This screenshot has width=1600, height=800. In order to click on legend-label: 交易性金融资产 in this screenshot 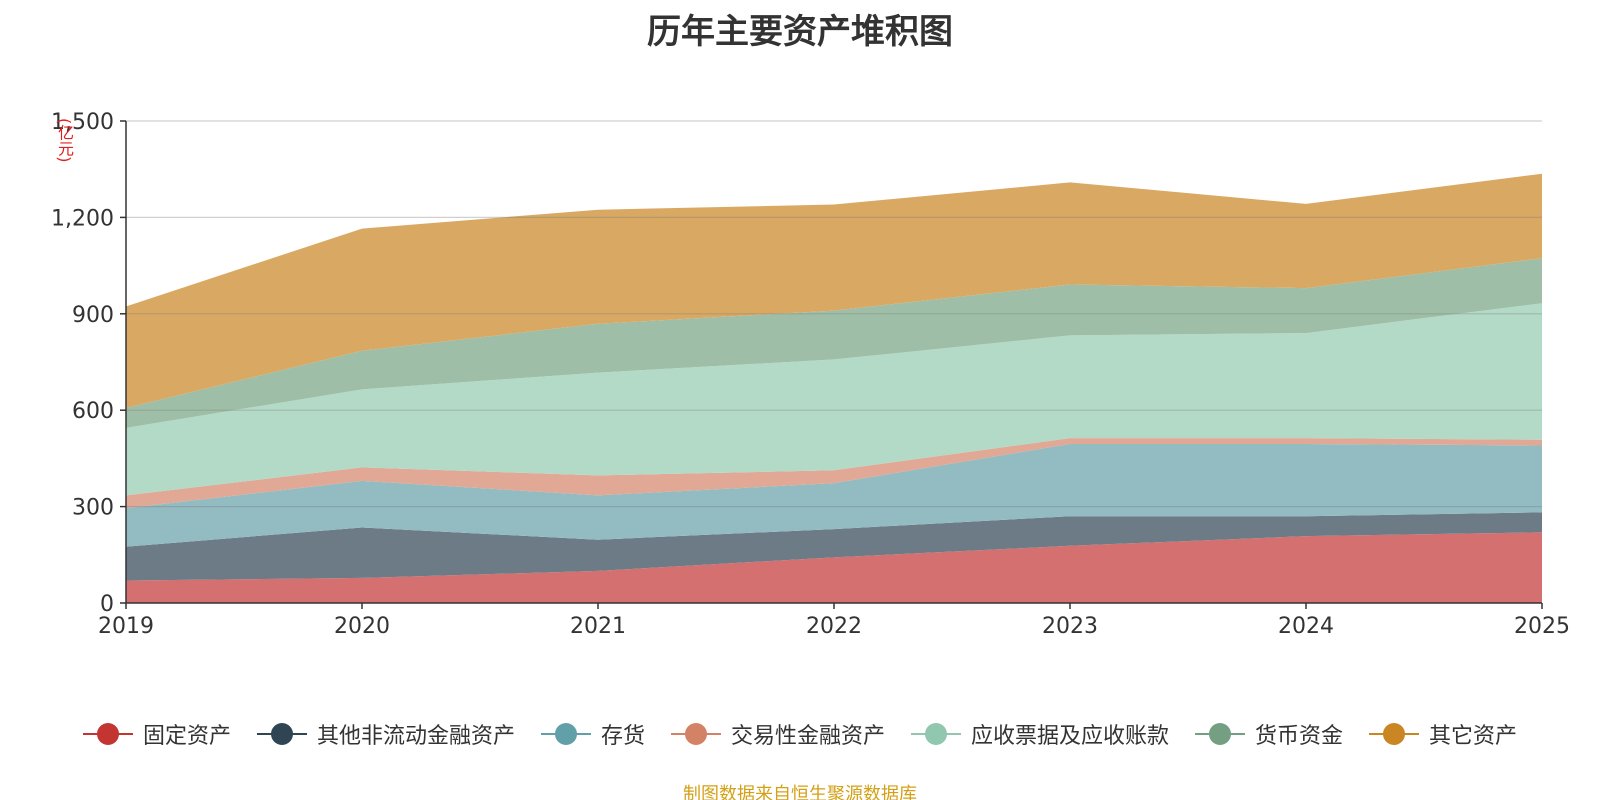, I will do `click(807, 736)`.